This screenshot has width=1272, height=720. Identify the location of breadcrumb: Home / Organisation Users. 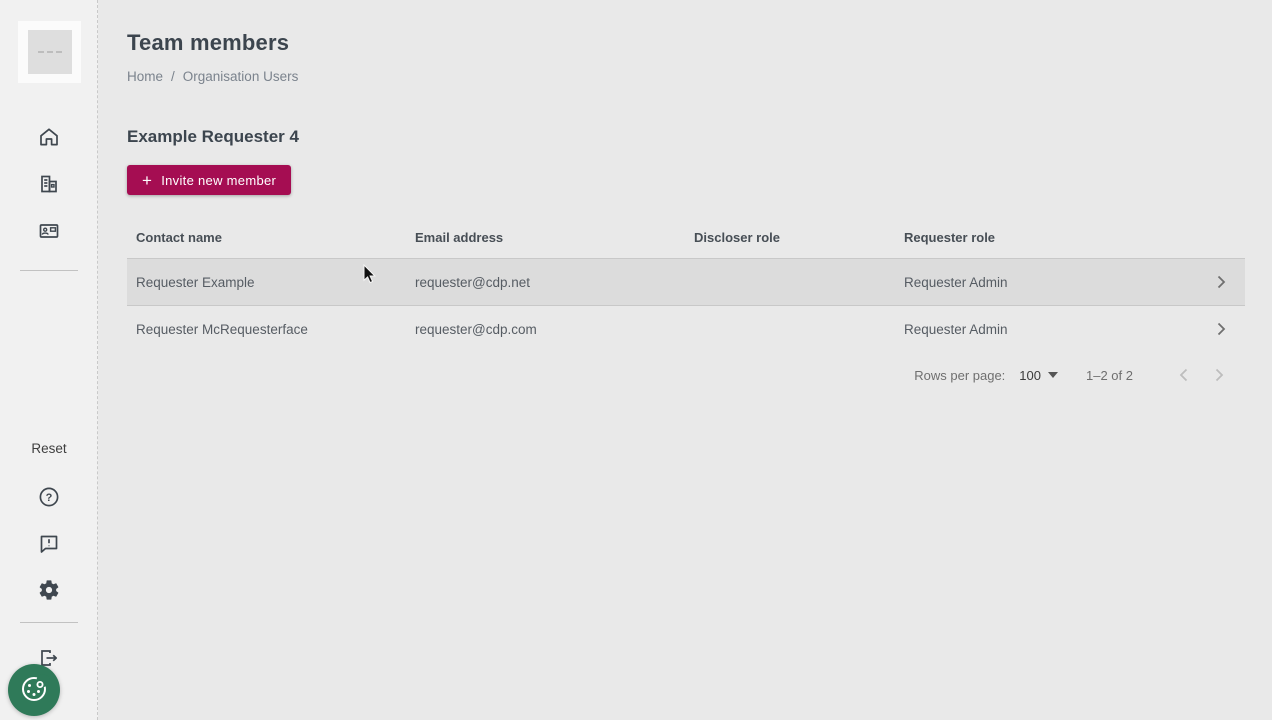
(212, 76).